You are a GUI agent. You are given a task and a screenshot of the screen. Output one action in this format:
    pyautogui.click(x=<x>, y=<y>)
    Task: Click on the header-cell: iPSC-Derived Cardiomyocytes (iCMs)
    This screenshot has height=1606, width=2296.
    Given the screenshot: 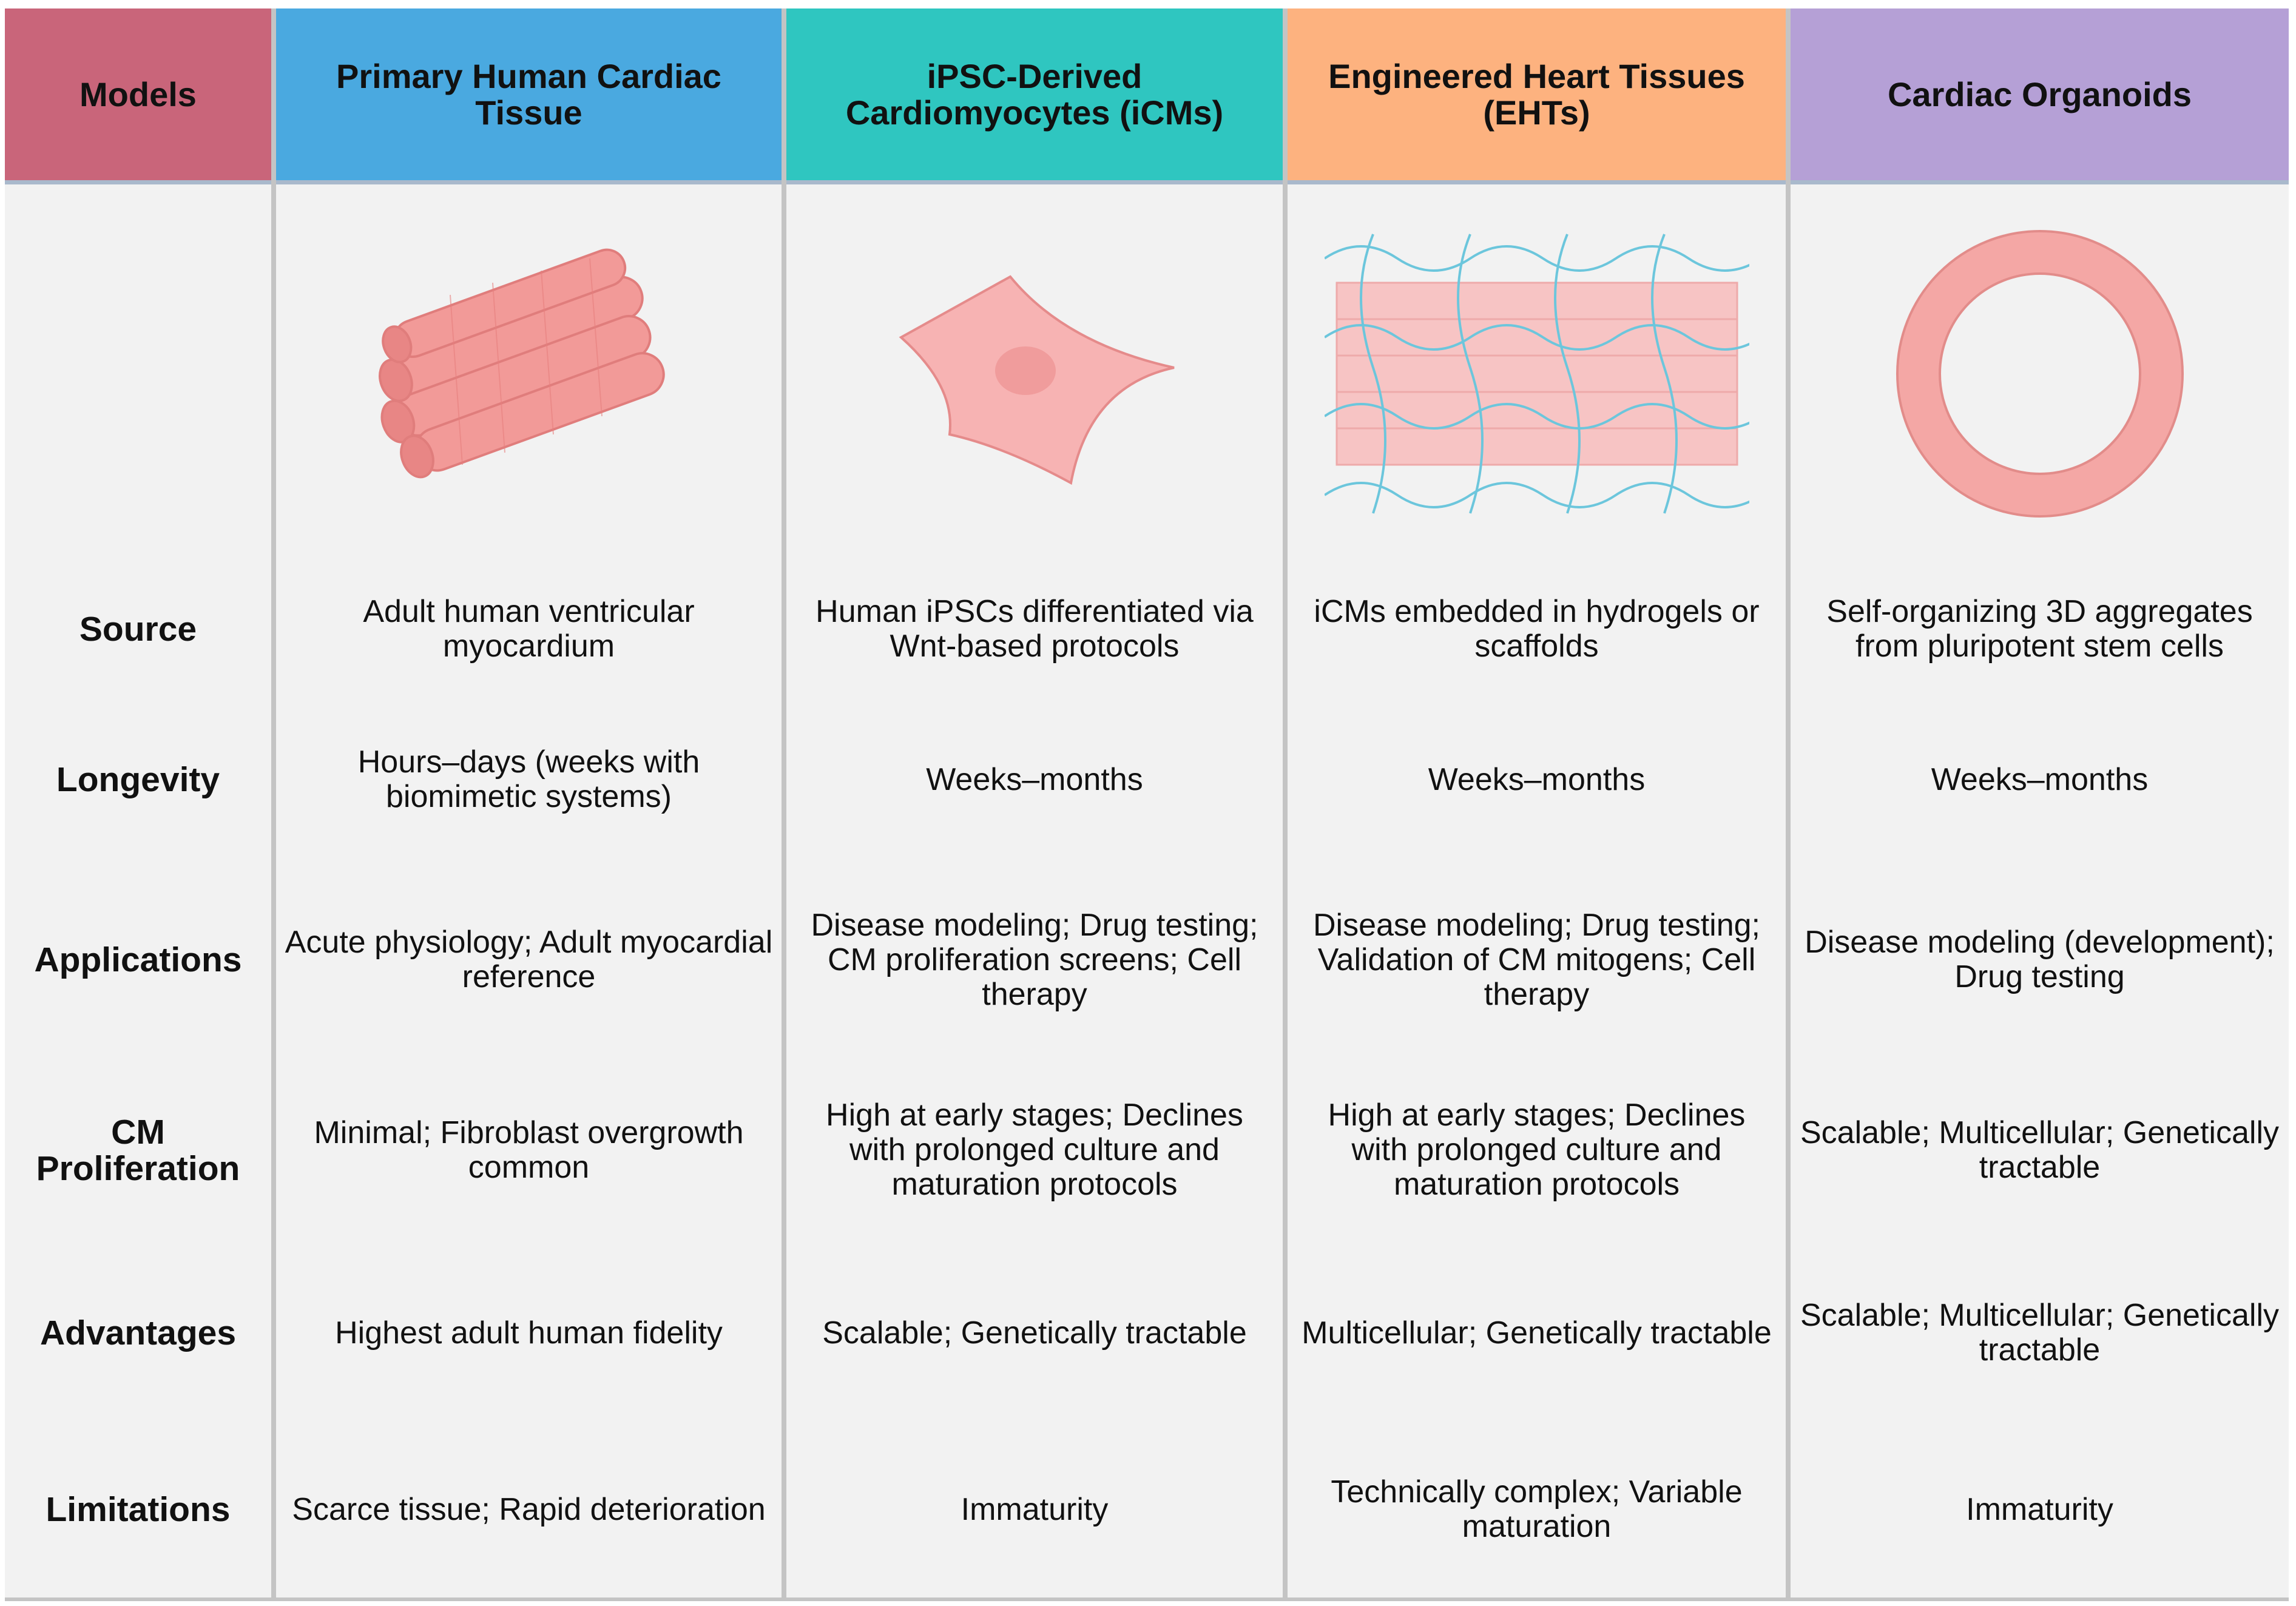 What is the action you would take?
    pyautogui.click(x=1034, y=96)
    